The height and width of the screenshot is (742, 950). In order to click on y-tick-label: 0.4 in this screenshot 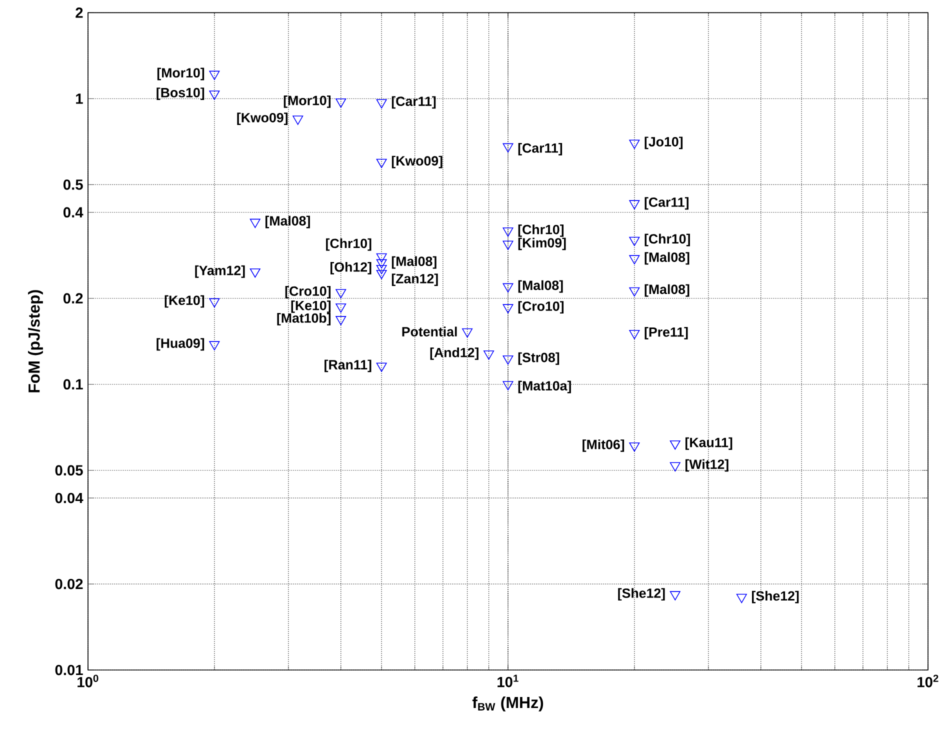, I will do `click(73, 212)`.